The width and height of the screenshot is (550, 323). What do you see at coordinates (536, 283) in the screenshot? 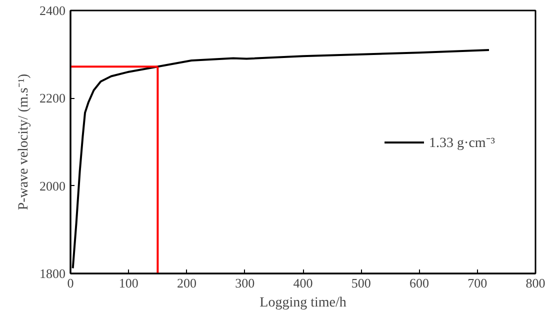
I see `x-tick-label: 800` at bounding box center [536, 283].